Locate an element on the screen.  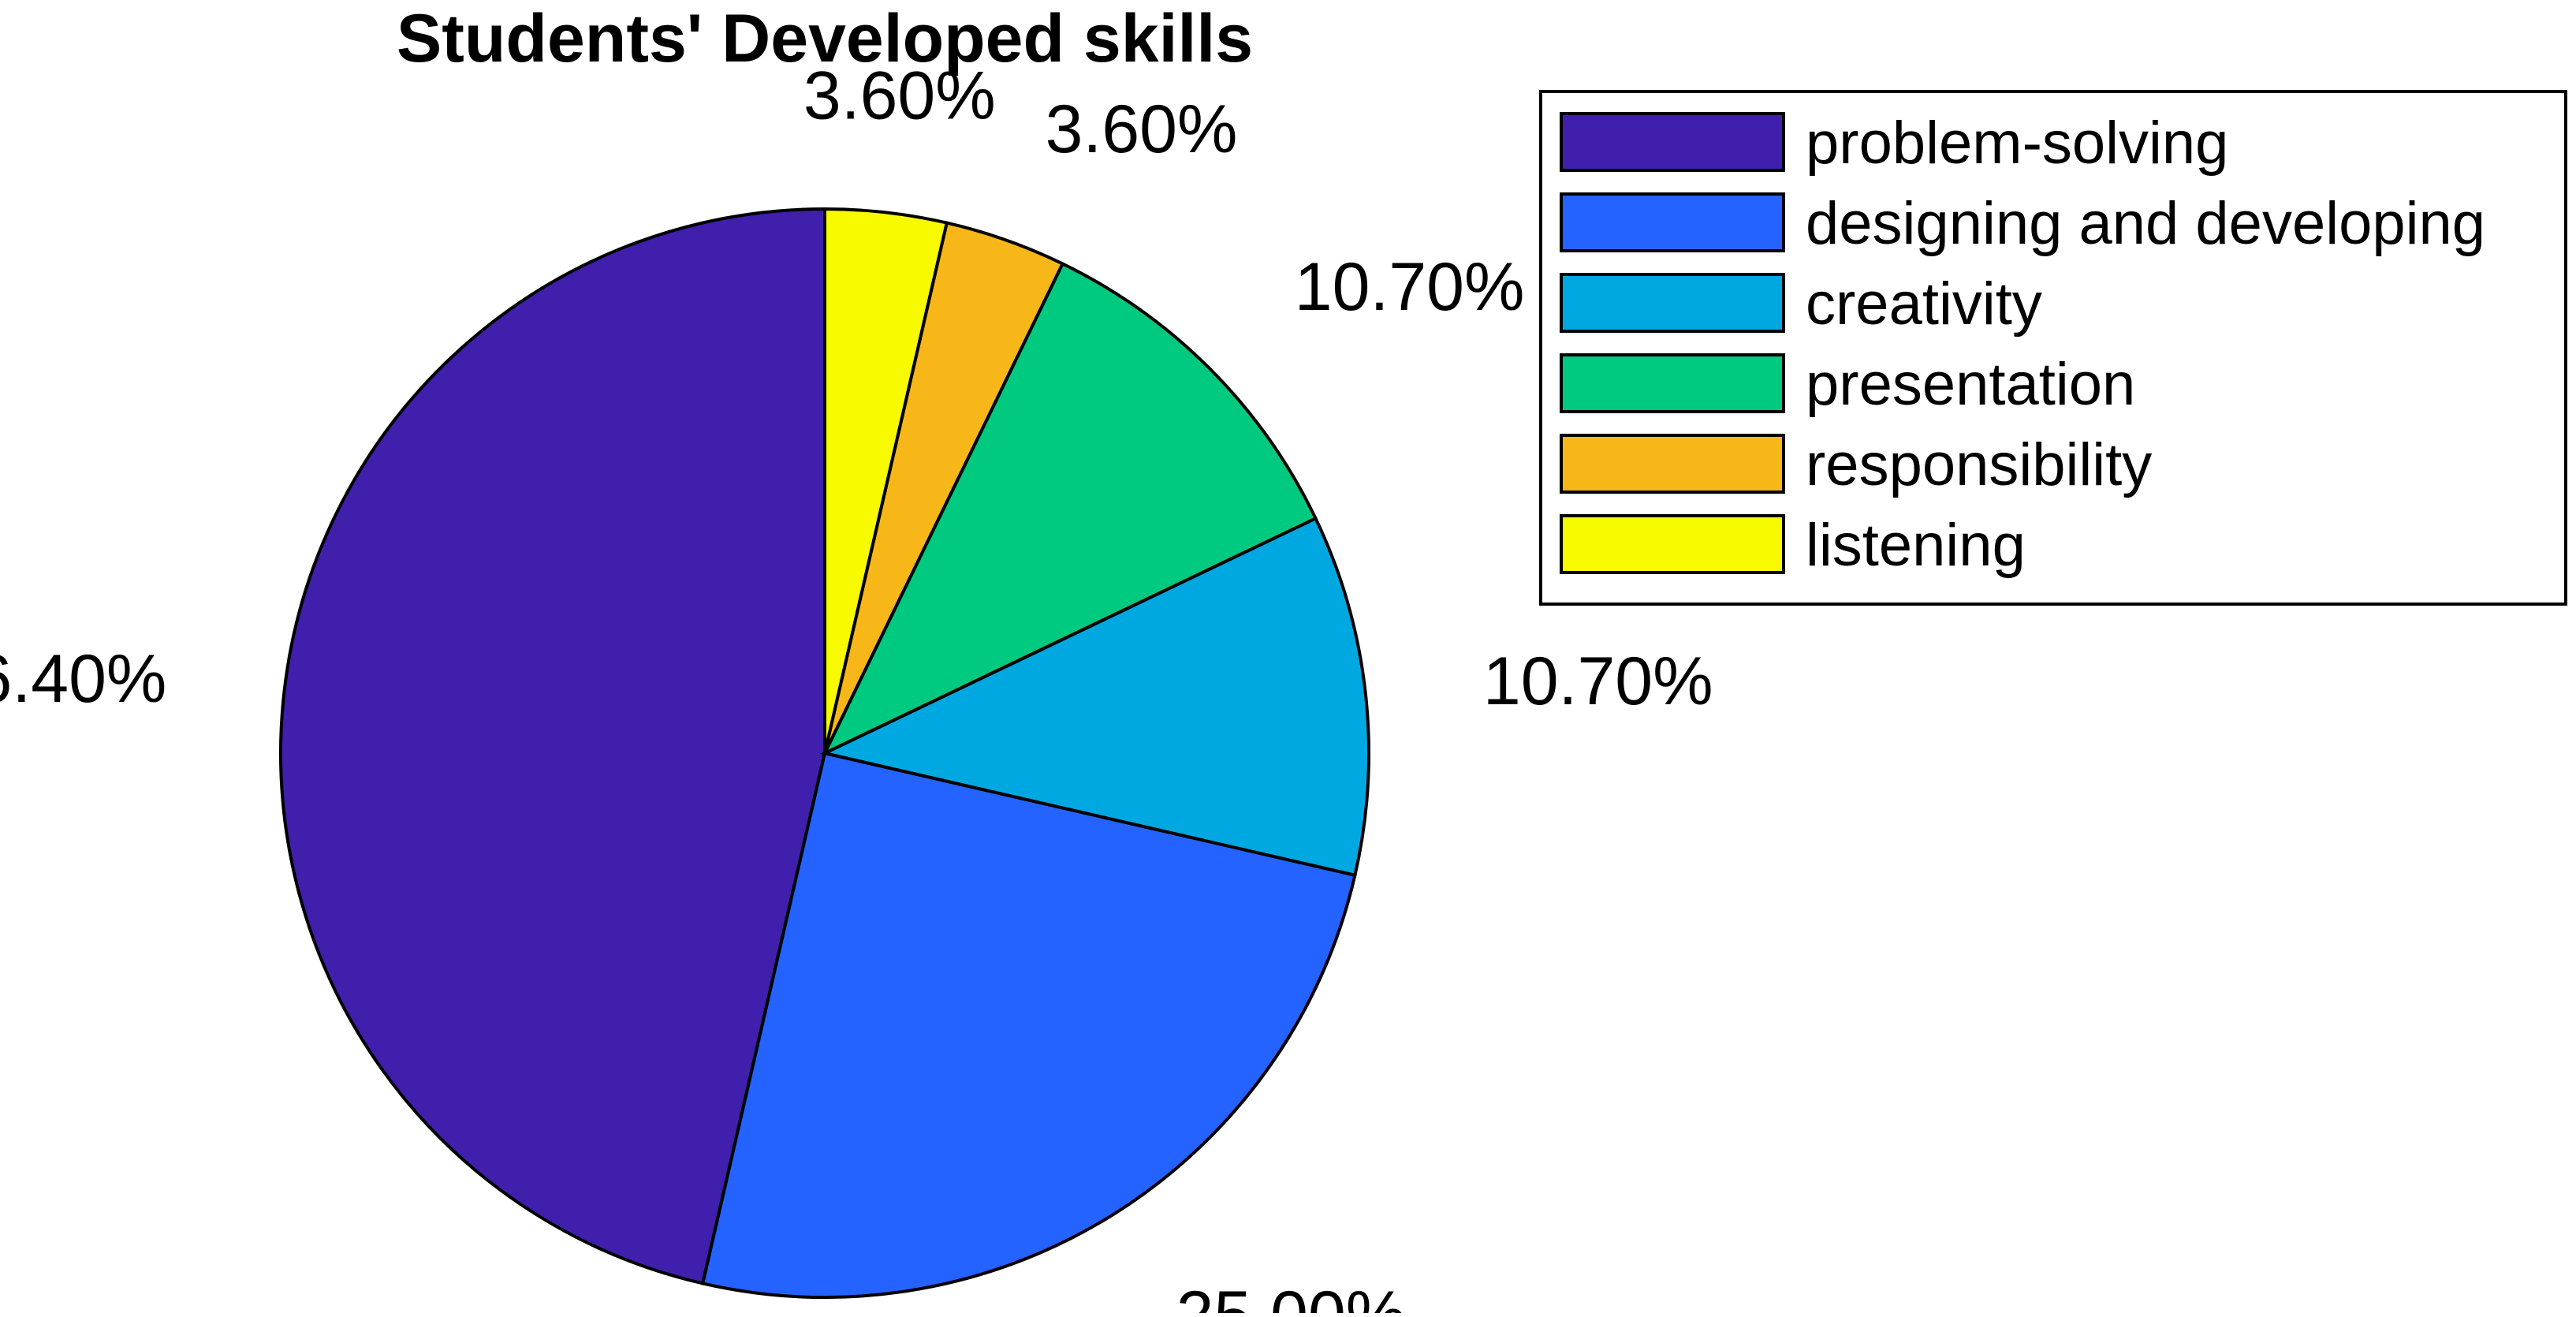
pie-slice-listening is located at coordinates (886, 480).